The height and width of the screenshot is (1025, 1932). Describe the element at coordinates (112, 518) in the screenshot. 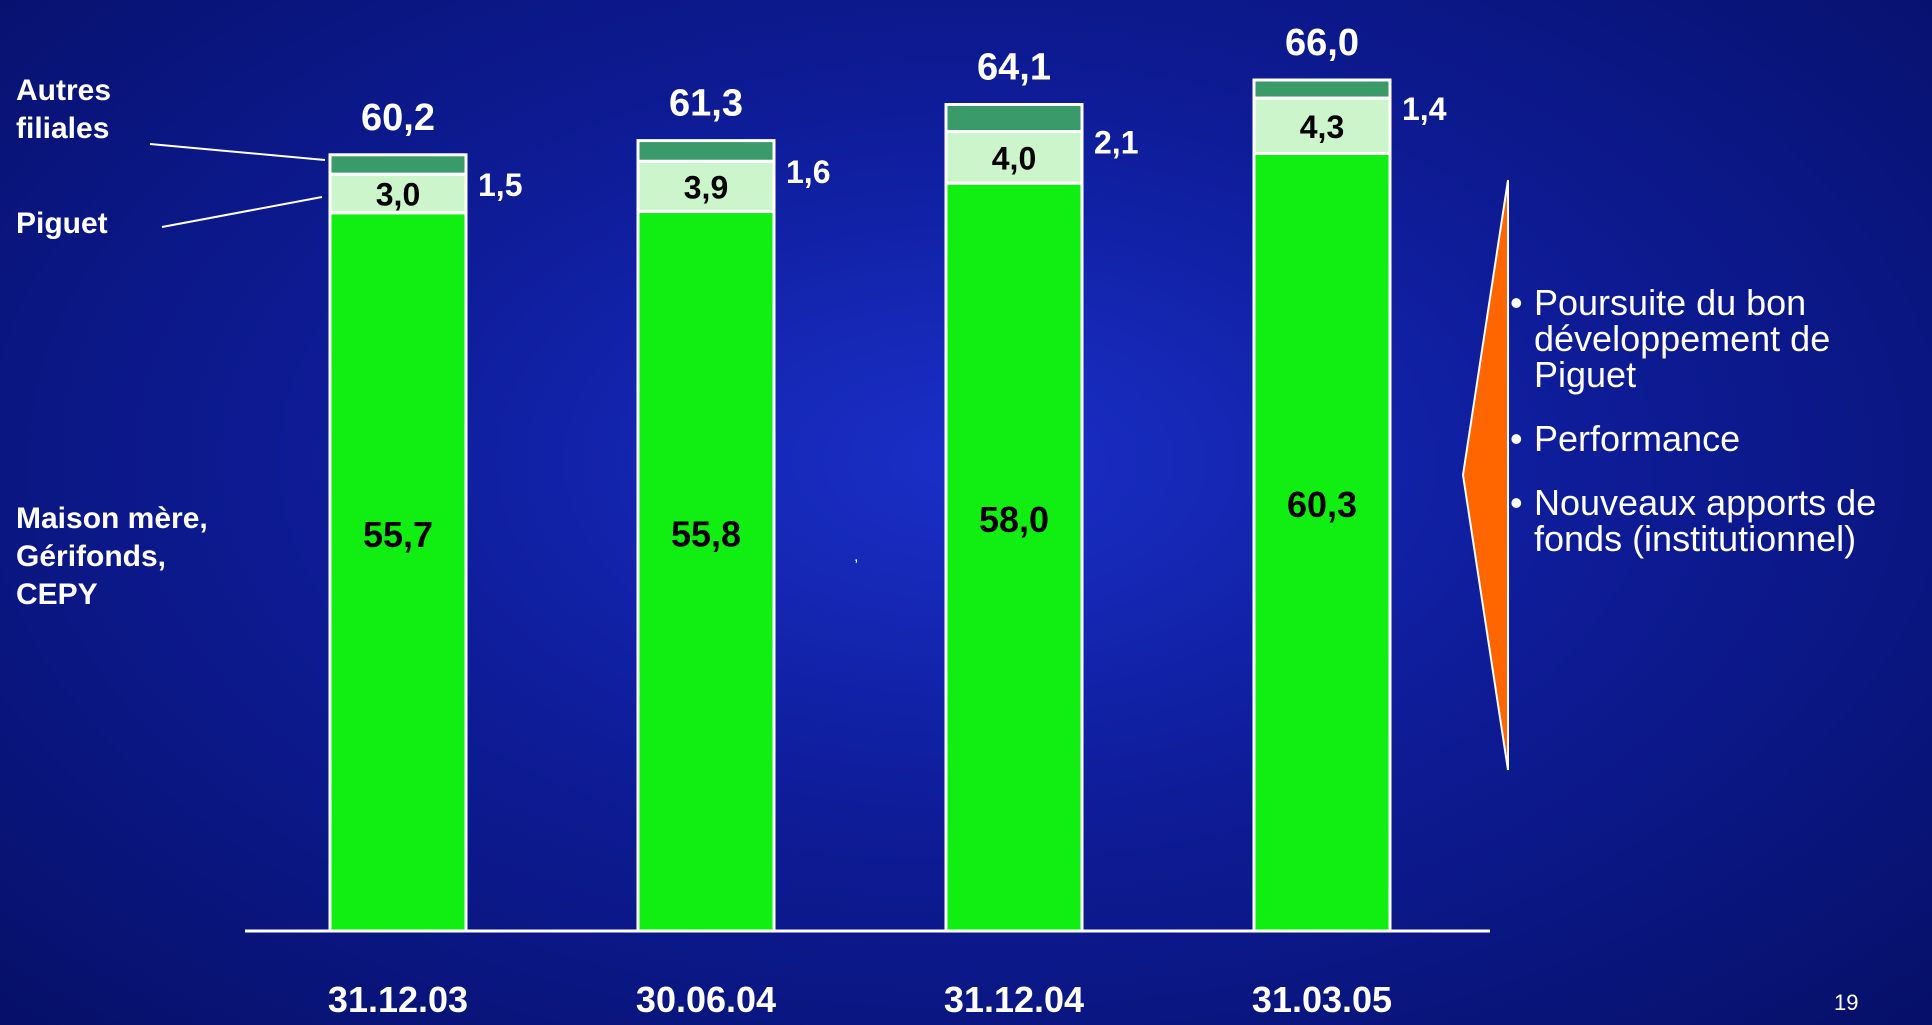

I see `label-maison-line1: Maison mère,` at that location.